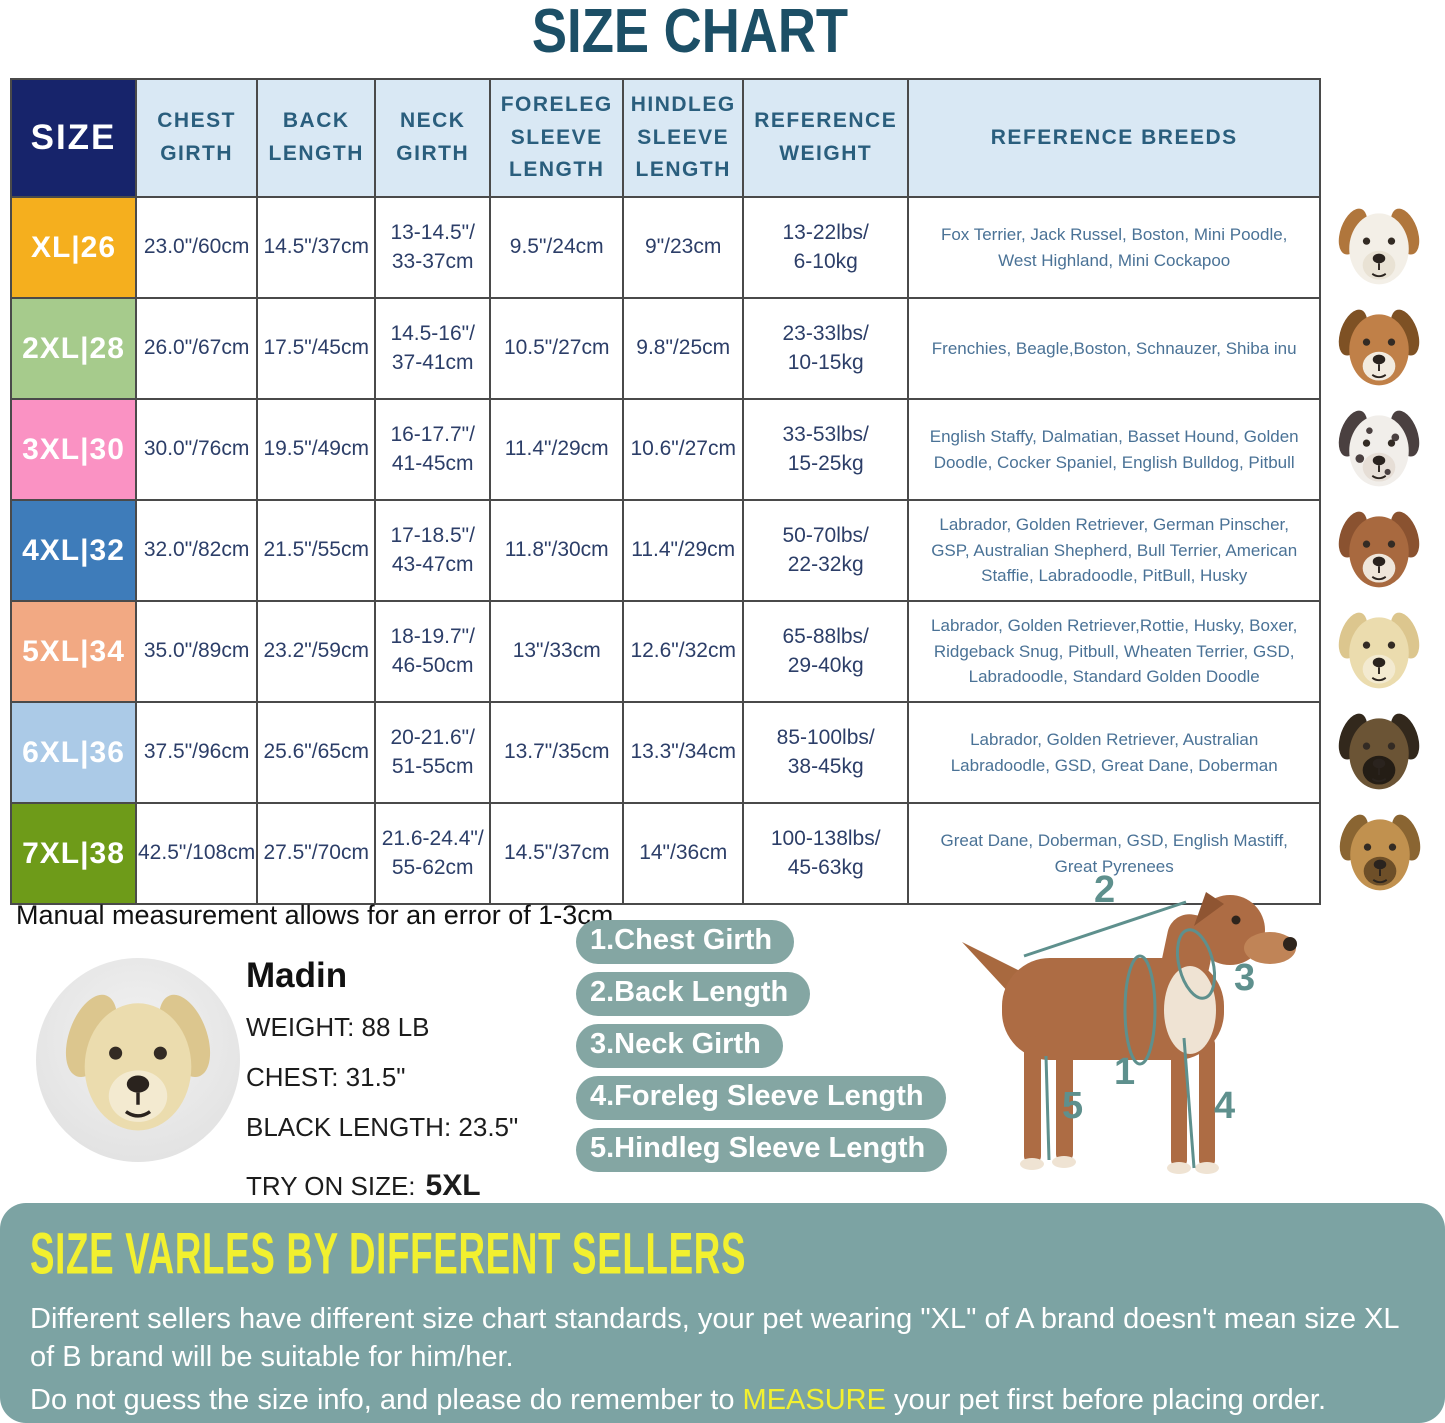  Describe the element at coordinates (433, 138) in the screenshot. I see `column-header-neck-girth: NECK GIRTH` at that location.